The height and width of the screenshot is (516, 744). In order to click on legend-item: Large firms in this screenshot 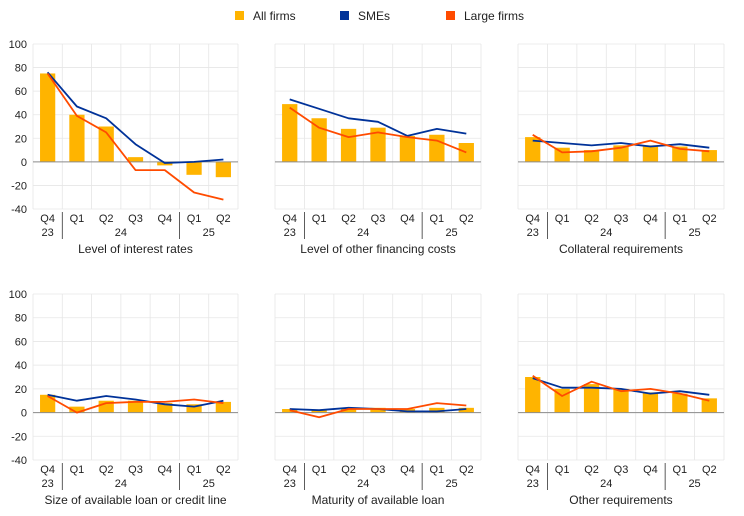, I will do `click(485, 16)`.